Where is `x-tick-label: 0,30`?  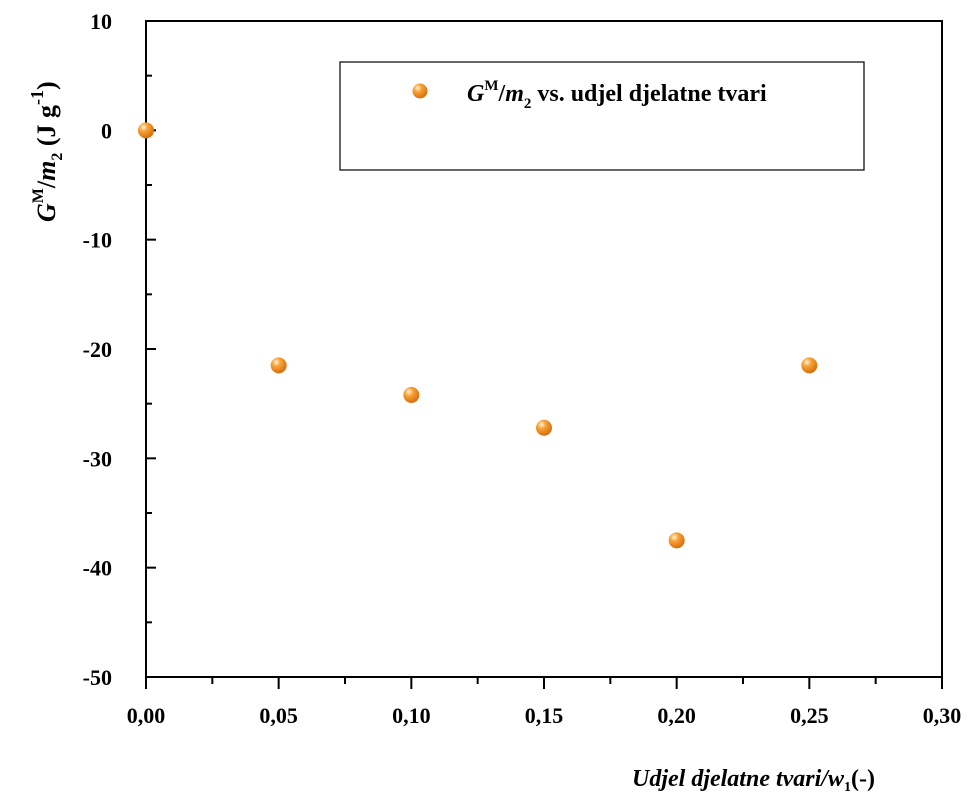 x-tick-label: 0,30 is located at coordinates (942, 715).